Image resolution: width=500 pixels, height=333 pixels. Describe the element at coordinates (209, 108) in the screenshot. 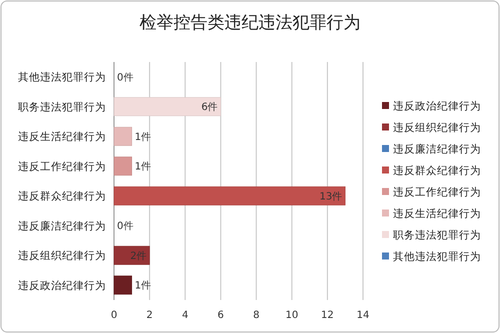

I see `data-label: 6件` at that location.